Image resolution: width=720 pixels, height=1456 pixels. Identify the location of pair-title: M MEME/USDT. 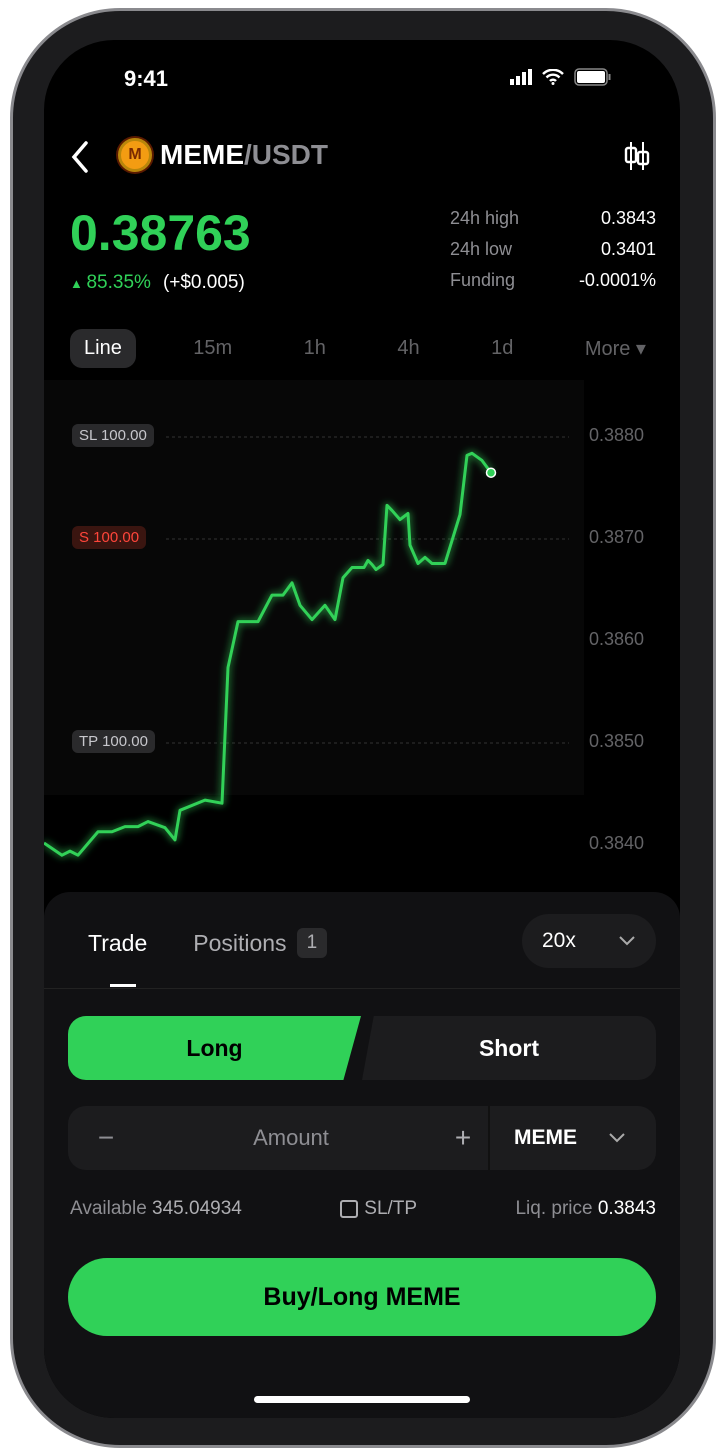
(223, 155).